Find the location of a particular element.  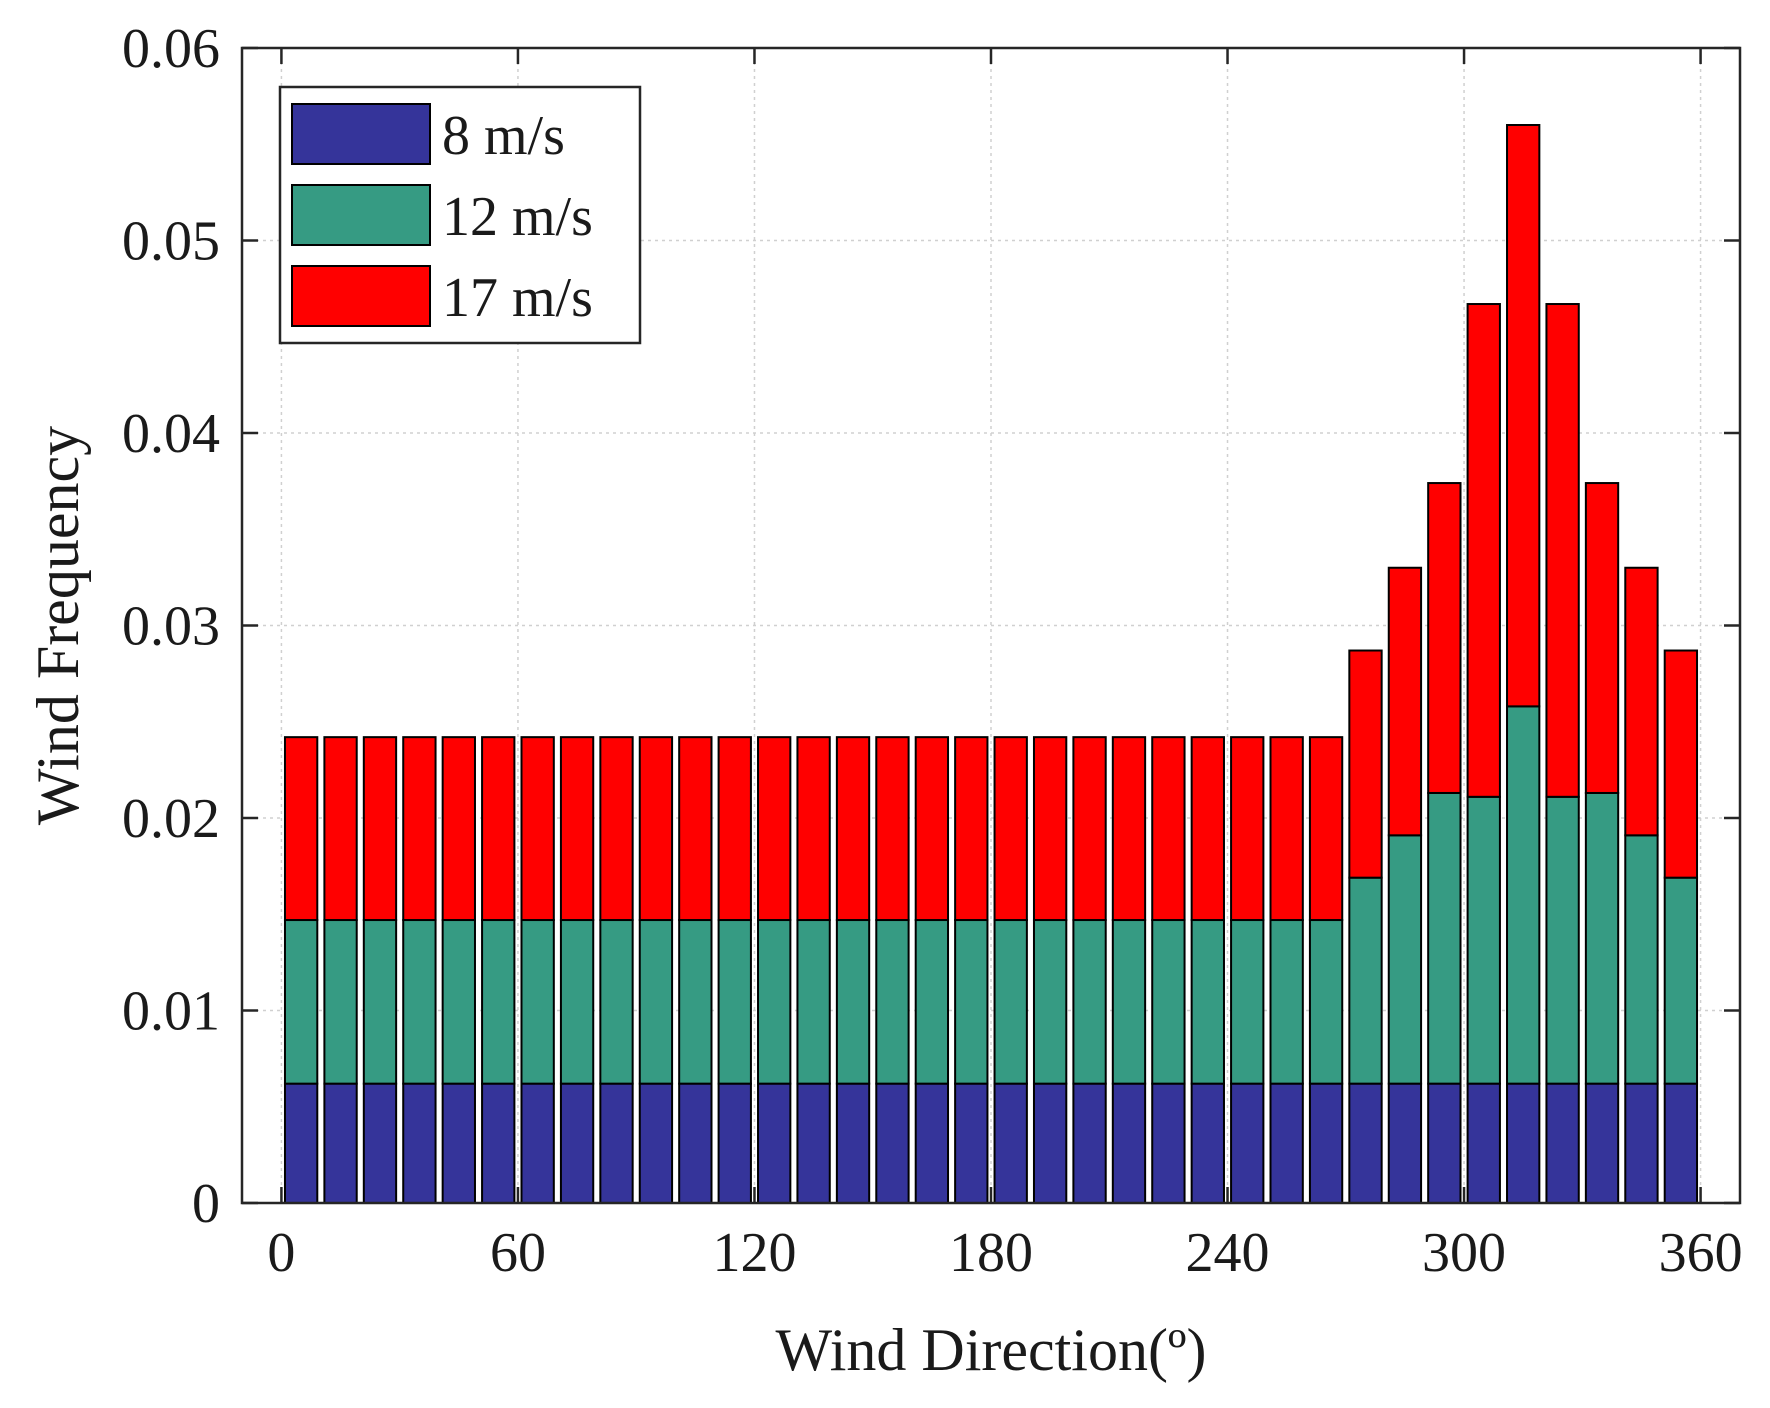

y-tick-label: 0.06 is located at coordinates (171, 49).